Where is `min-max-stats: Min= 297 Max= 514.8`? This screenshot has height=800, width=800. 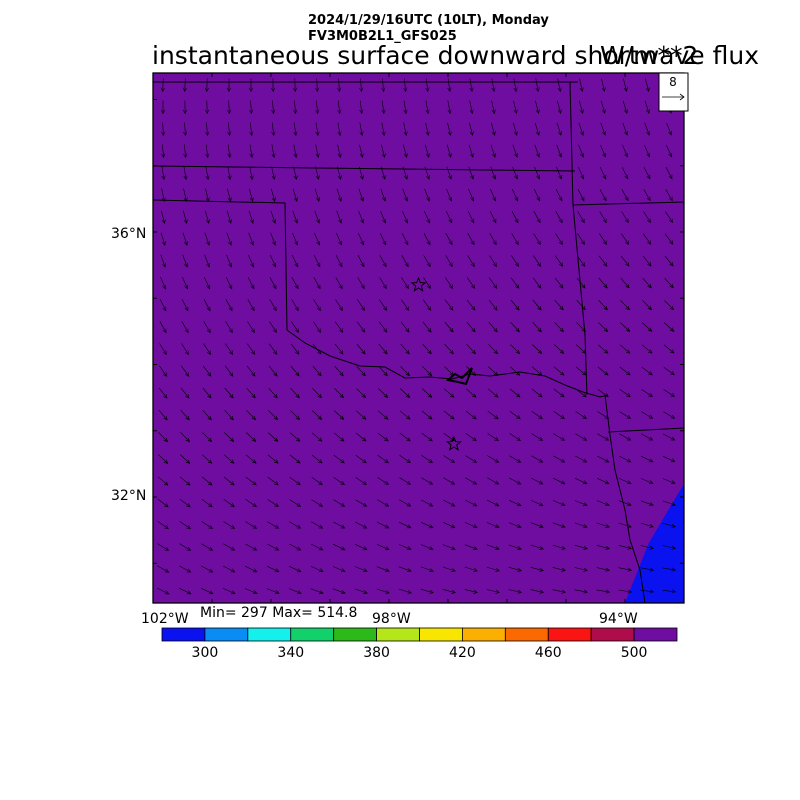 min-max-stats: Min= 297 Max= 514.8 is located at coordinates (279, 613).